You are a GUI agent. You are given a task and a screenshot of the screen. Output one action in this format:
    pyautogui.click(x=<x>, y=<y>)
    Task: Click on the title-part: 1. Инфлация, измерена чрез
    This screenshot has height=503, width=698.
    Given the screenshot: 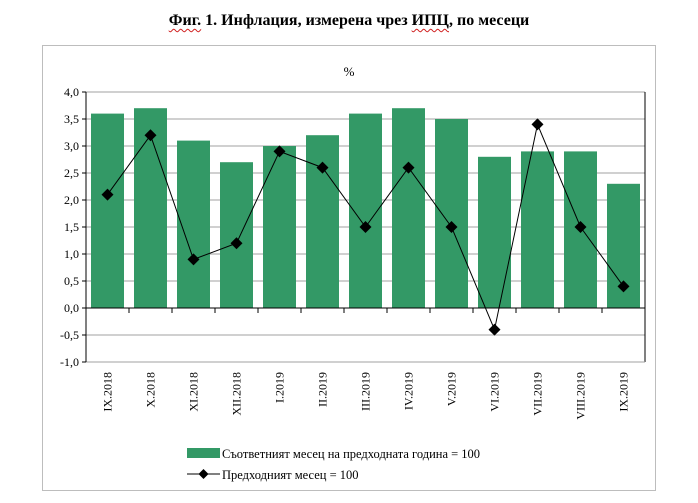 What is the action you would take?
    pyautogui.click(x=306, y=20)
    